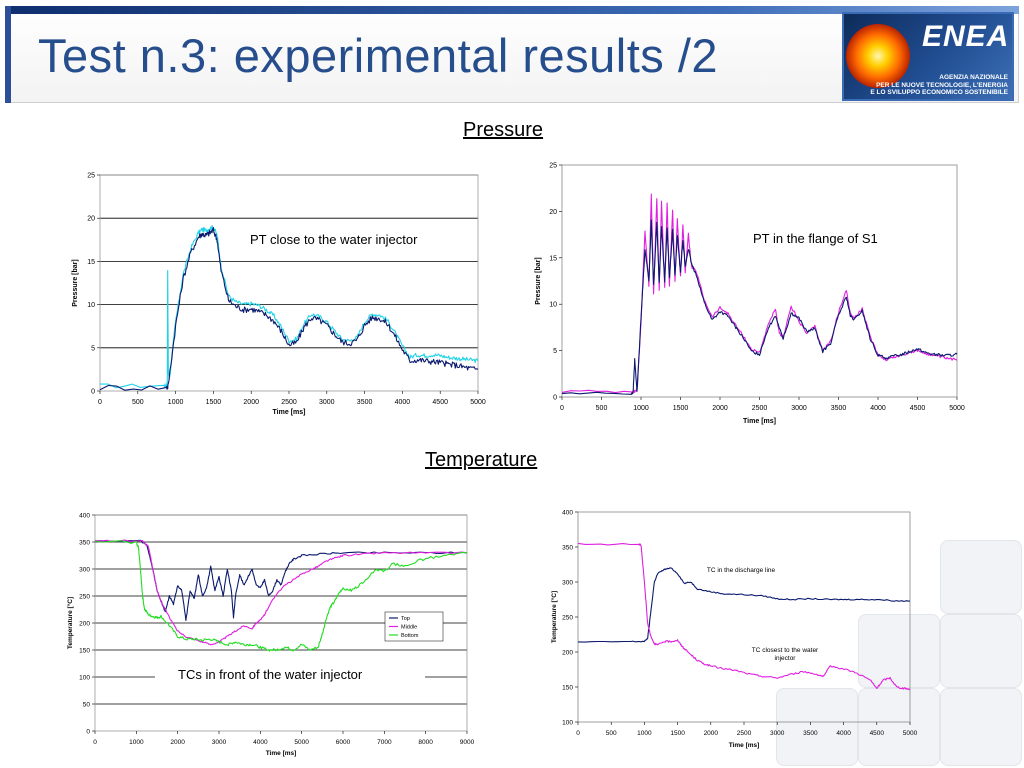 The height and width of the screenshot is (768, 1024). What do you see at coordinates (8, 54) in the screenshot?
I see `header-left-bar` at bounding box center [8, 54].